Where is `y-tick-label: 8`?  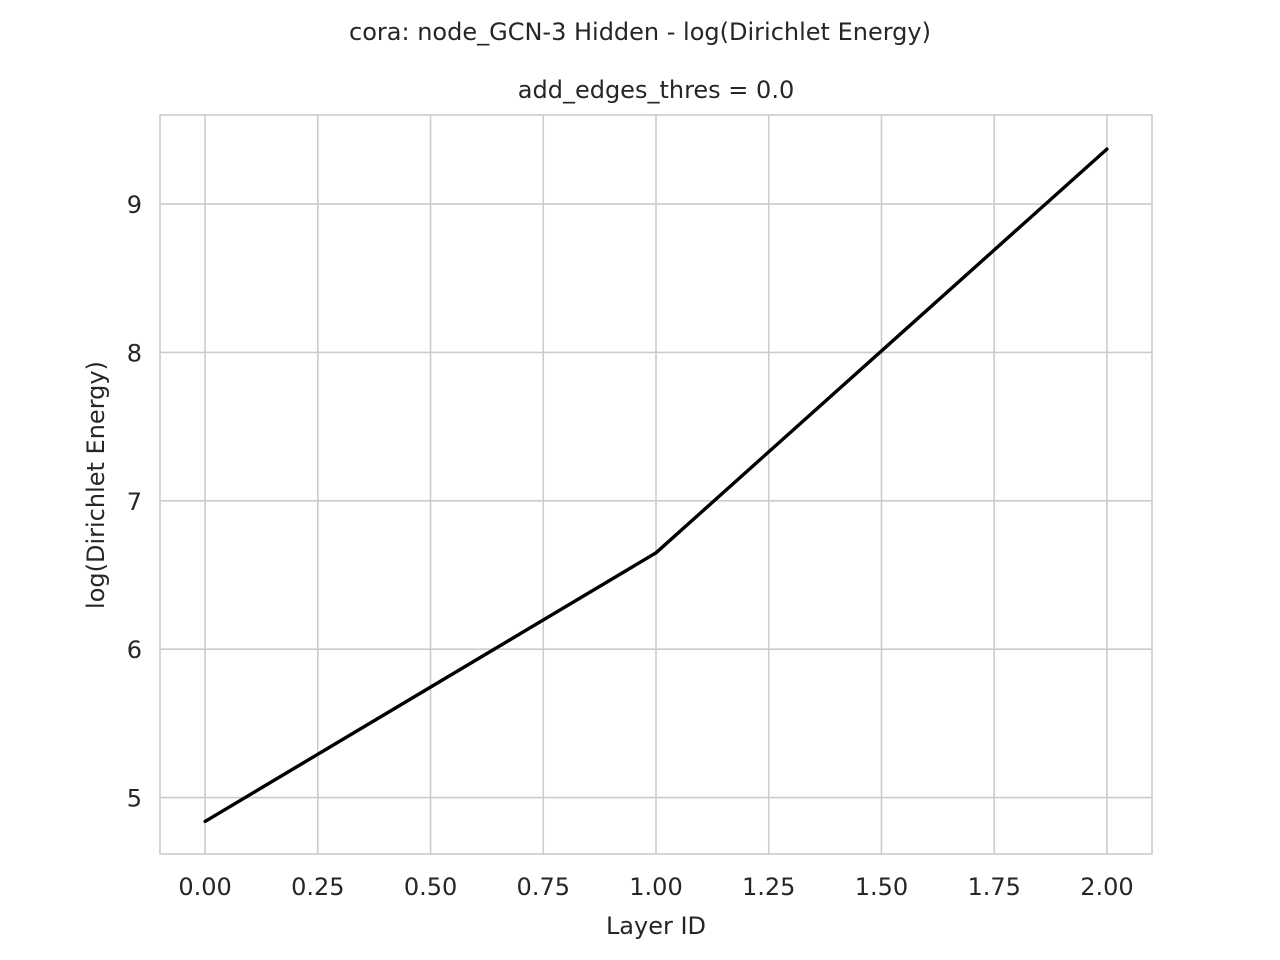 y-tick-label: 8 is located at coordinates (134, 353).